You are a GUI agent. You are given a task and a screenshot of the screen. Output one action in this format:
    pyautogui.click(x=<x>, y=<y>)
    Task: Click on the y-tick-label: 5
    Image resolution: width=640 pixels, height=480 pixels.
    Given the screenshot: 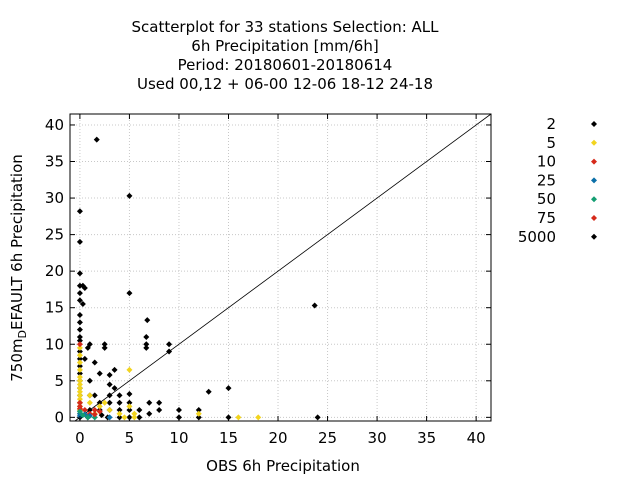 What is the action you would take?
    pyautogui.click(x=59, y=381)
    